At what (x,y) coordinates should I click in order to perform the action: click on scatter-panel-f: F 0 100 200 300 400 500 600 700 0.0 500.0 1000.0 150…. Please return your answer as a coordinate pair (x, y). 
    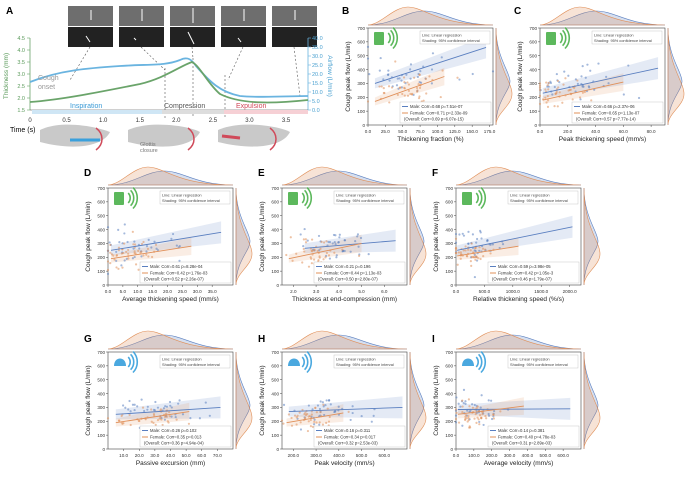
    Looking at the image, I should click on (516, 234).